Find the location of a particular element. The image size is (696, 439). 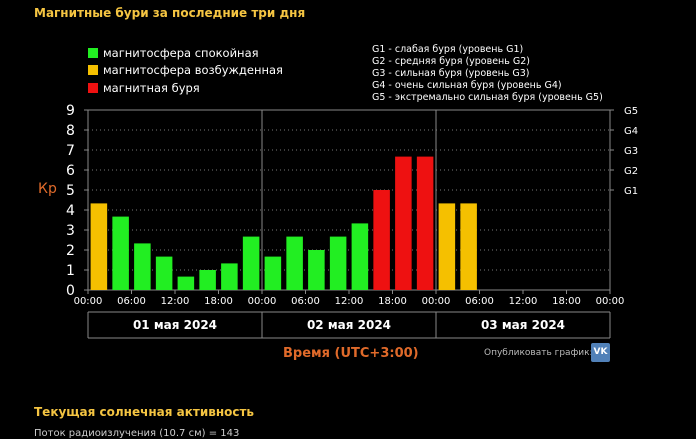

chart-title: Магнитные бури за последние три дня is located at coordinates (170, 13).